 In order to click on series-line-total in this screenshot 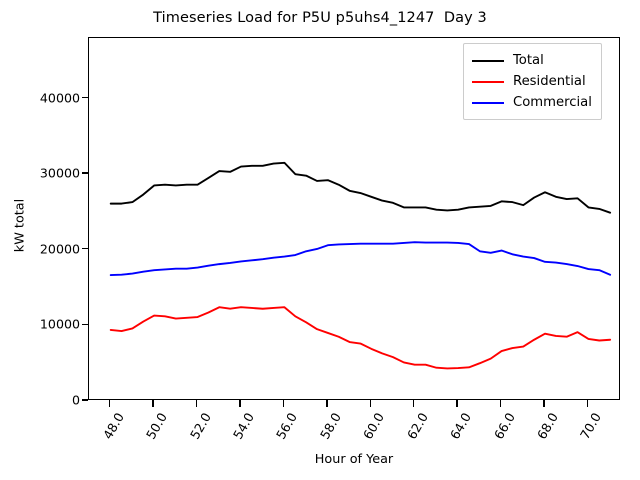, I will do `click(360, 187)`.